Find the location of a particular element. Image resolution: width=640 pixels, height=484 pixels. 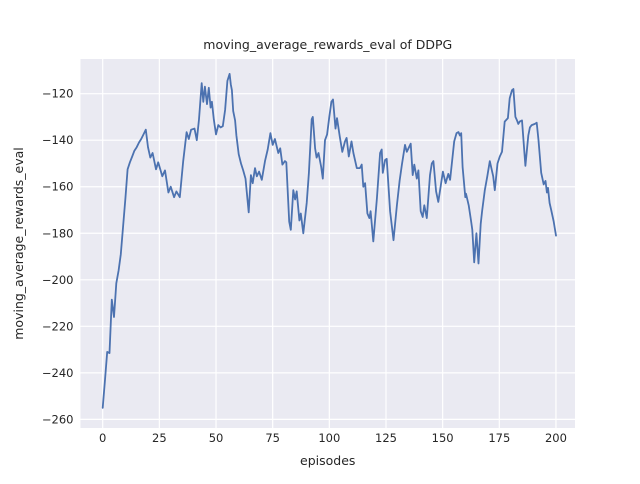

x-tick-label: 100 is located at coordinates (329, 438).